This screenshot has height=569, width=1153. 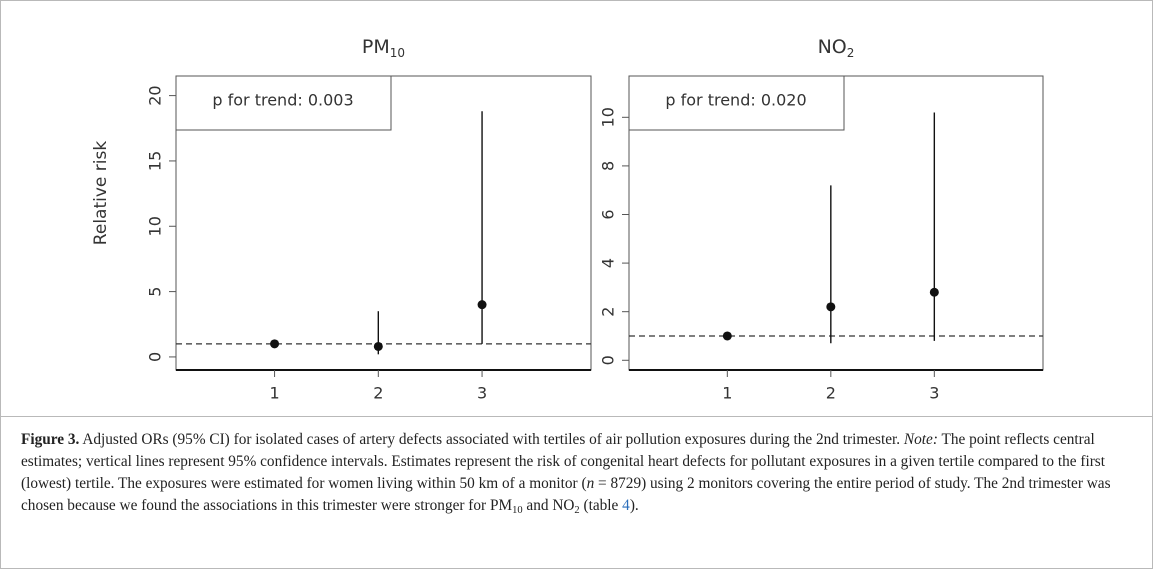 I want to click on y-tick-label: 6, so click(x=608, y=214).